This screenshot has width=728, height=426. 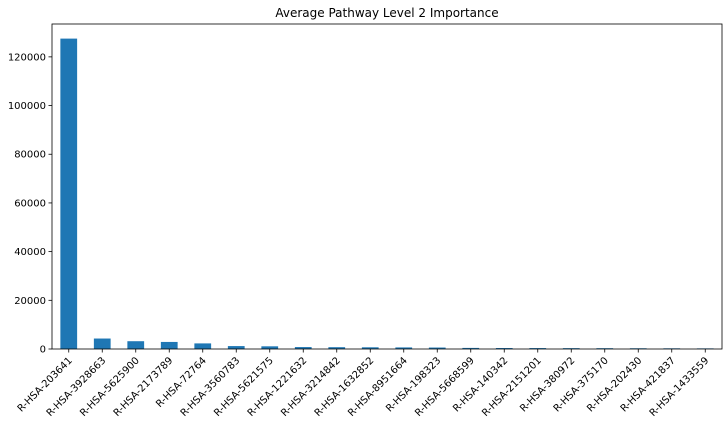 What do you see at coordinates (345, 387) in the screenshot?
I see `x-tick-label: R-HSA-1632852` at bounding box center [345, 387].